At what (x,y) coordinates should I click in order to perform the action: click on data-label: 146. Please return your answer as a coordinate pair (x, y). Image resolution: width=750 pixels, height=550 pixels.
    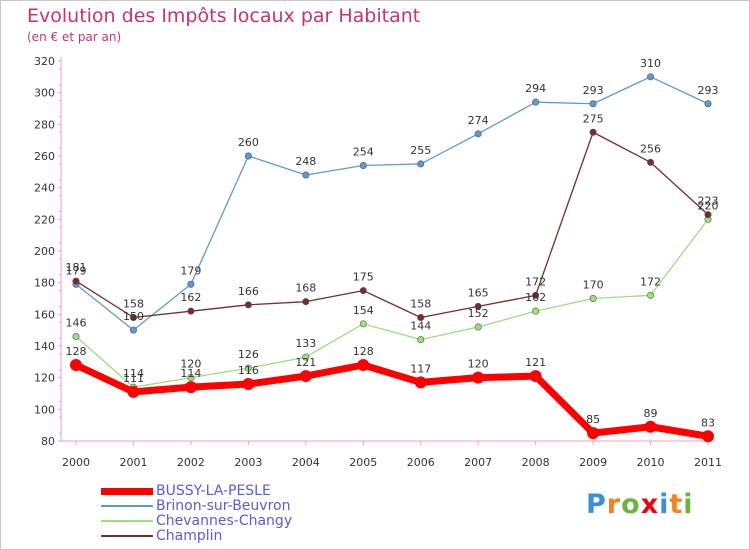
    Looking at the image, I should click on (76, 323).